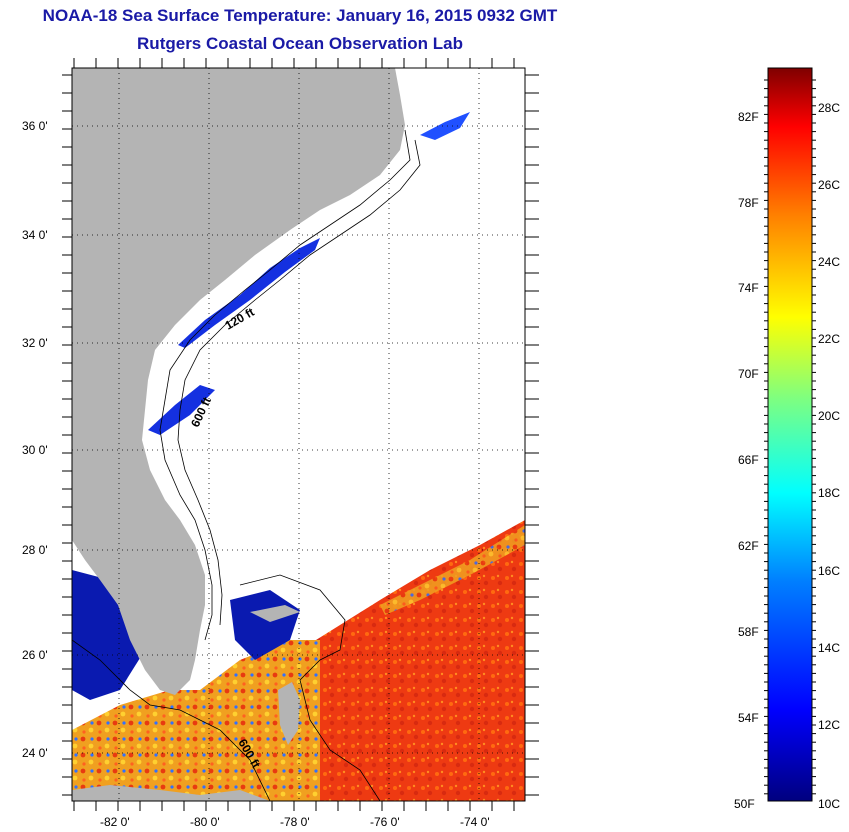 The width and height of the screenshot is (849, 832). I want to click on lat-label: 34 0', so click(35, 235).